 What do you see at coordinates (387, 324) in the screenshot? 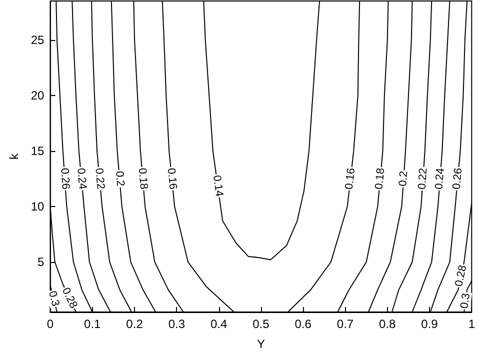
I see `x-tick-label: 0.8` at bounding box center [387, 324].